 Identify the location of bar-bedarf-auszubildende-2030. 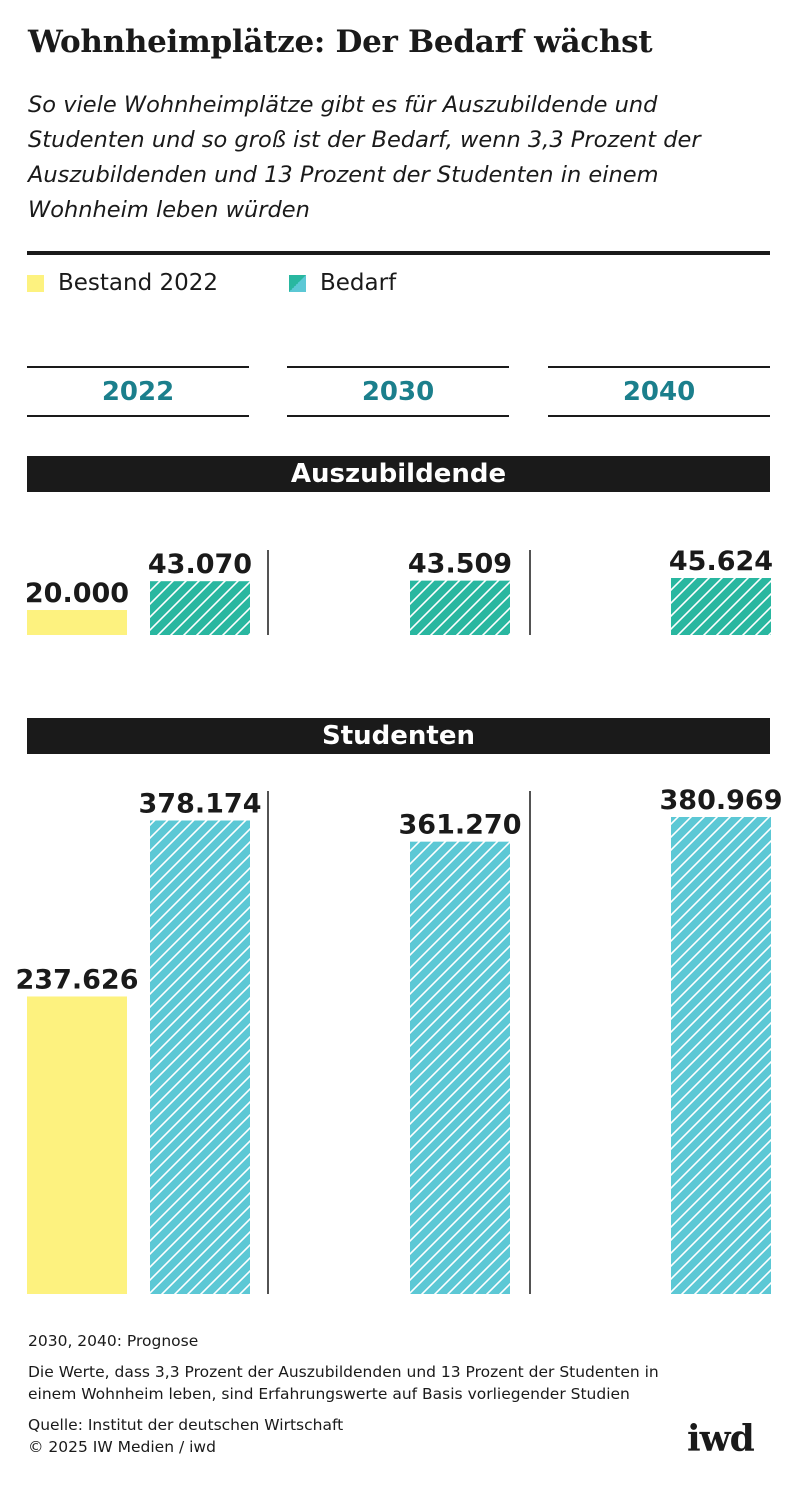
(460, 607).